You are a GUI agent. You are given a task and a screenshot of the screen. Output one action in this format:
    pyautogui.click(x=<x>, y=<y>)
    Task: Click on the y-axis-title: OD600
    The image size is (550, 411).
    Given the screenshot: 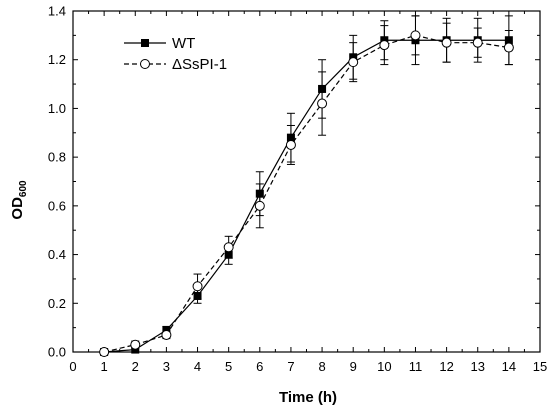 What is the action you would take?
    pyautogui.click(x=19, y=200)
    